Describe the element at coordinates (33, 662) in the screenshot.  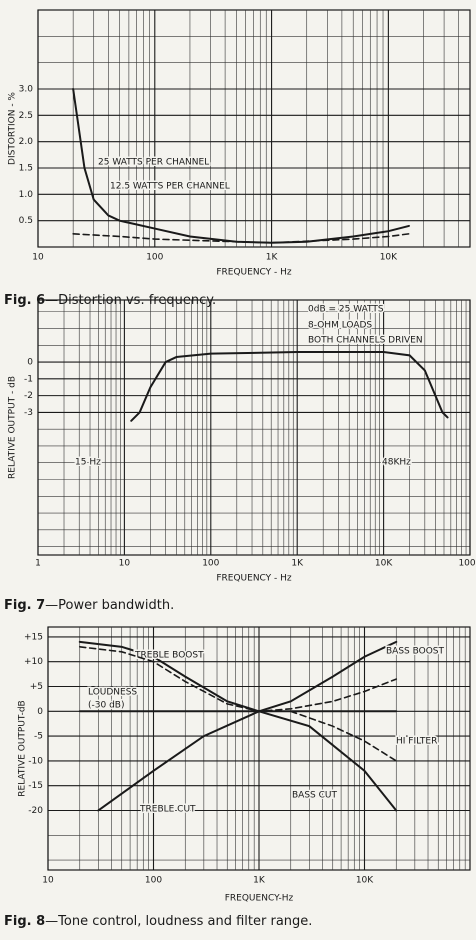
I see `y-tick-label: +10` at that location.